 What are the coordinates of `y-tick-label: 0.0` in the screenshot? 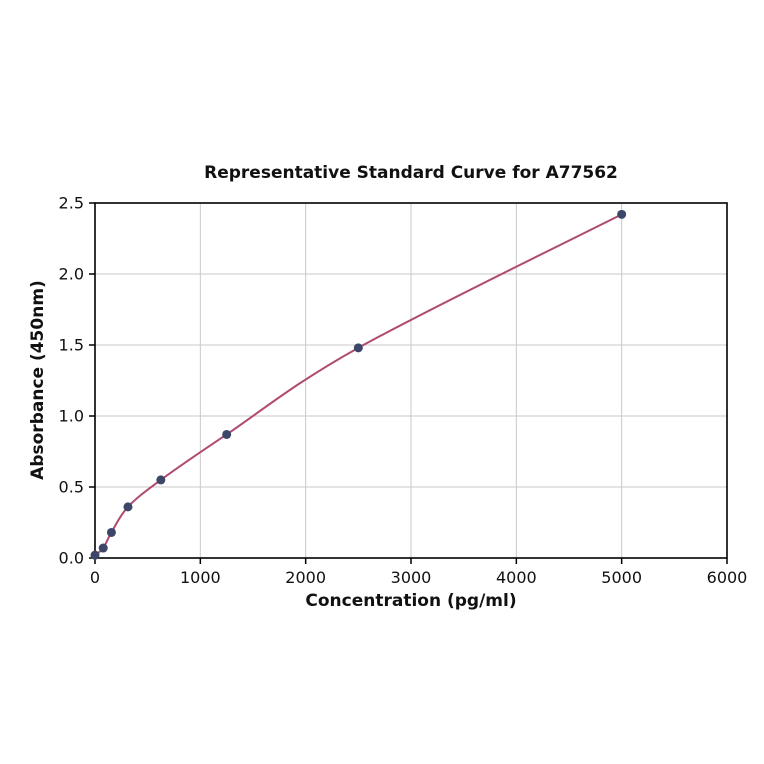 It's located at (71, 558).